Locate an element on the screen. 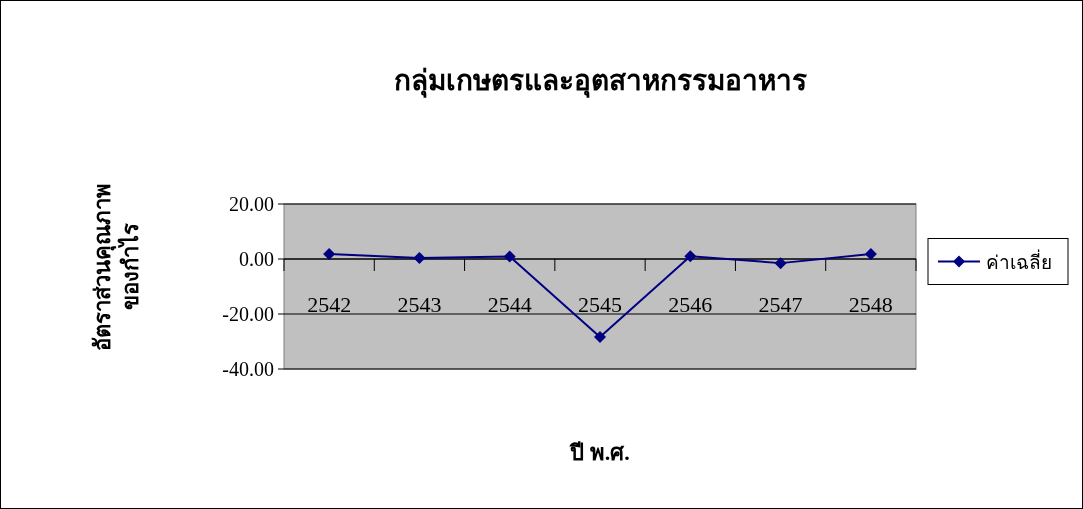 The height and width of the screenshot is (509, 1083). x-tick-label: 2548 is located at coordinates (870, 304).